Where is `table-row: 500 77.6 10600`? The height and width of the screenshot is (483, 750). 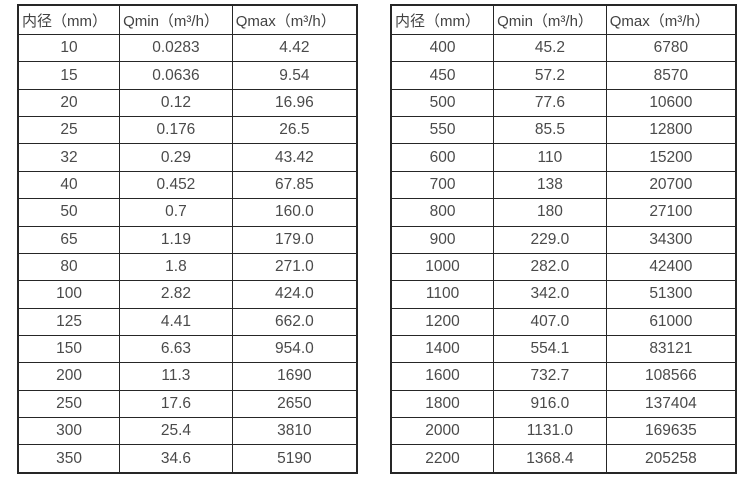
table-row: 500 77.6 10600 is located at coordinates (563, 103).